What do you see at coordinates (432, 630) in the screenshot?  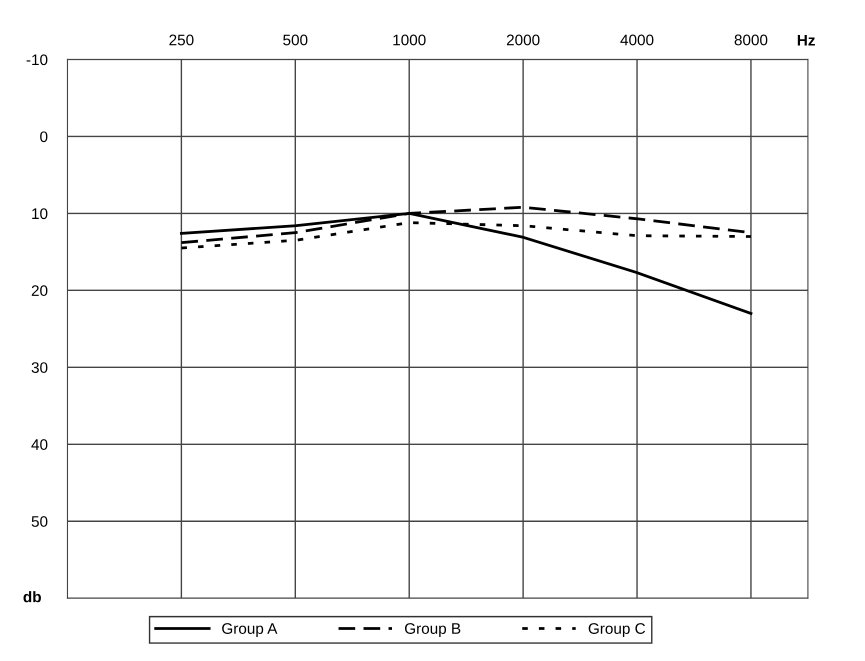 I see `legend-label: Group B` at bounding box center [432, 630].